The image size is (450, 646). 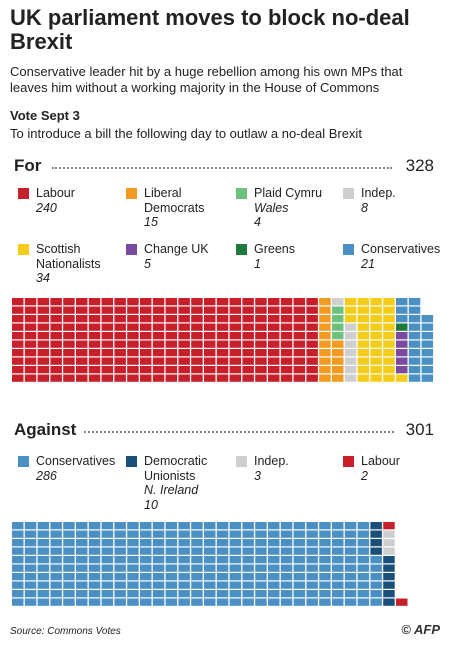 What do you see at coordinates (131, 461) in the screenshot?
I see `legend-swatch` at bounding box center [131, 461].